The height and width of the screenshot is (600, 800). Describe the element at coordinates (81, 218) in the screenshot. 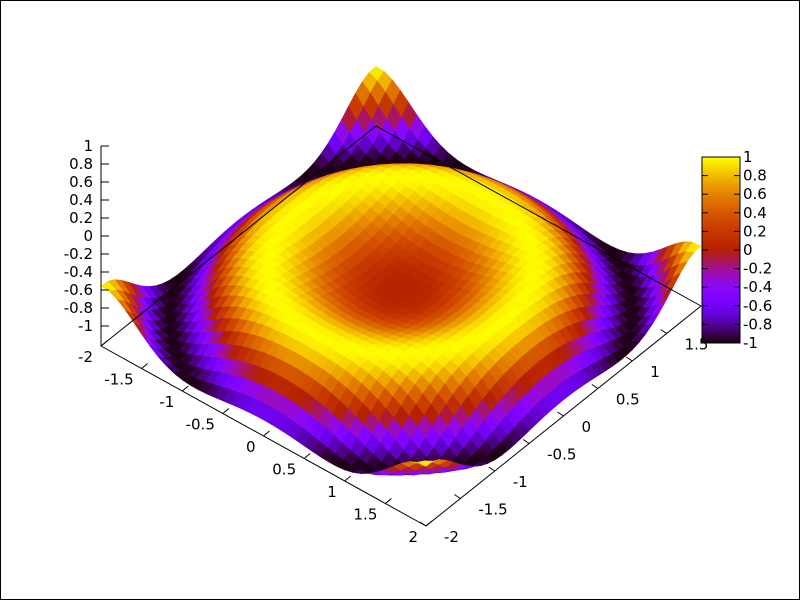

I see `z-tick-label: 0.2` at that location.